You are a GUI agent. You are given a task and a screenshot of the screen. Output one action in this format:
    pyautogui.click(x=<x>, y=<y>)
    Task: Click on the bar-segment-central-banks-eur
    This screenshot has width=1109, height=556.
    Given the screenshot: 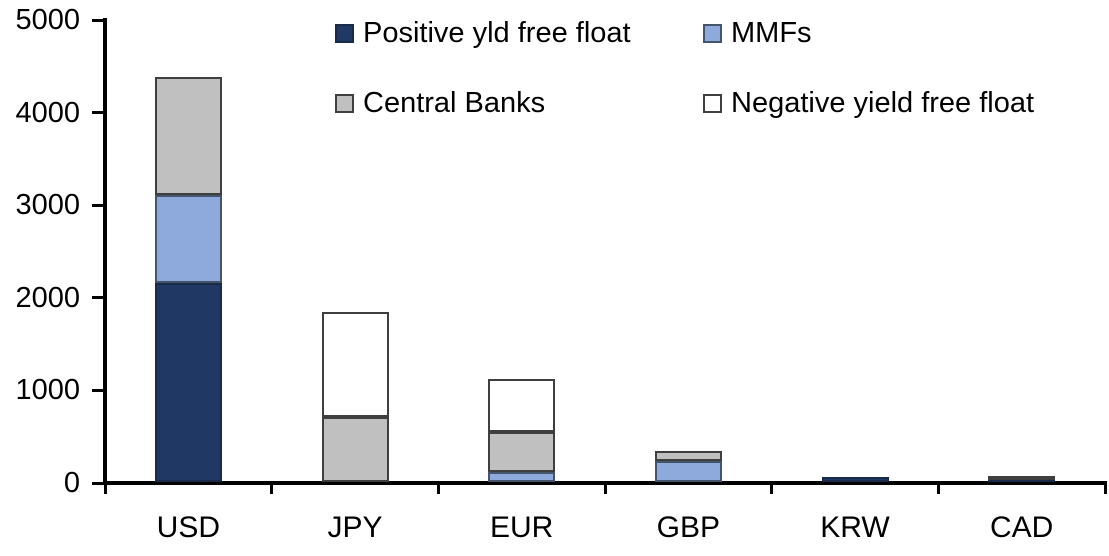 What is the action you would take?
    pyautogui.click(x=522, y=451)
    